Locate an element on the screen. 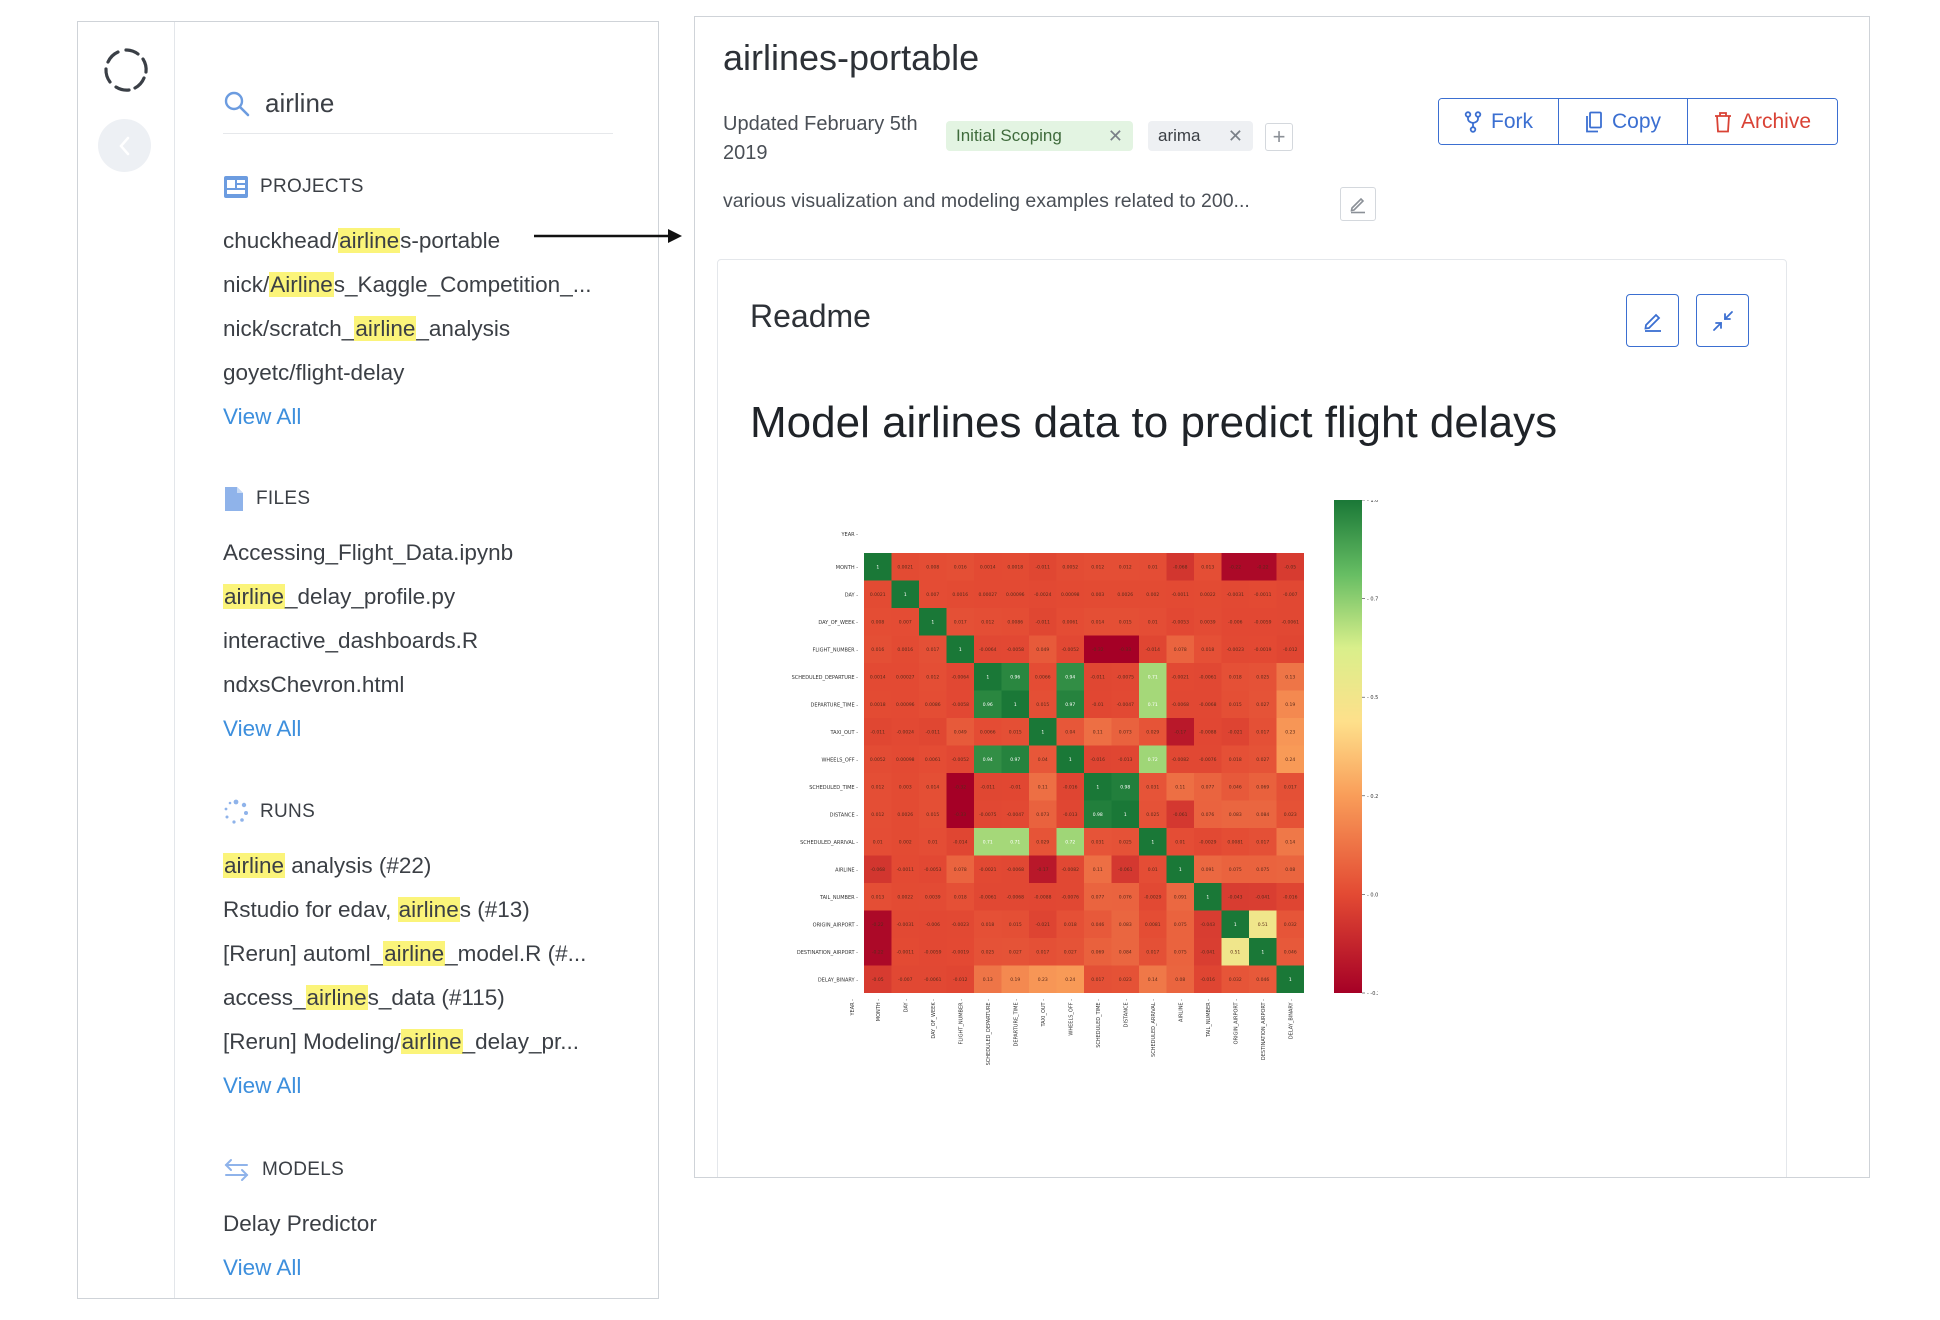 This screenshot has height=1320, width=1940. heatmap-cell-label: -0.0082 is located at coordinates (1071, 870).